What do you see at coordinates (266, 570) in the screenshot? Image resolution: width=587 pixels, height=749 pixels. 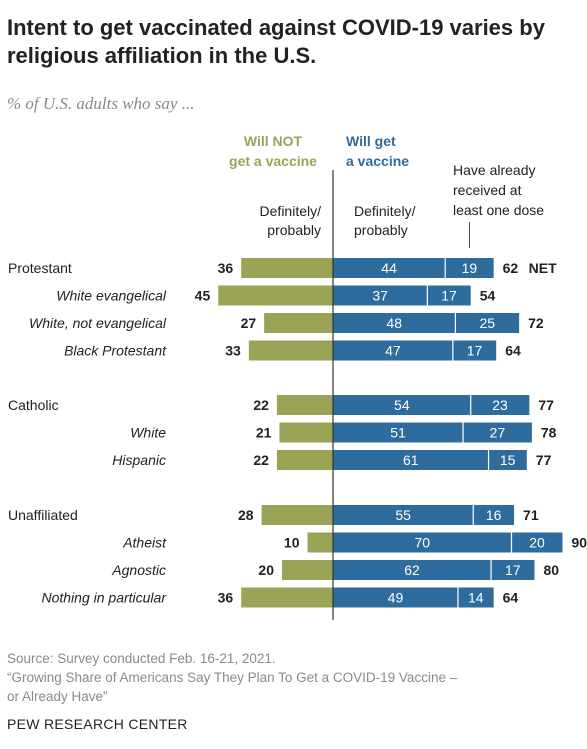 I see `value-will-not: 20` at bounding box center [266, 570].